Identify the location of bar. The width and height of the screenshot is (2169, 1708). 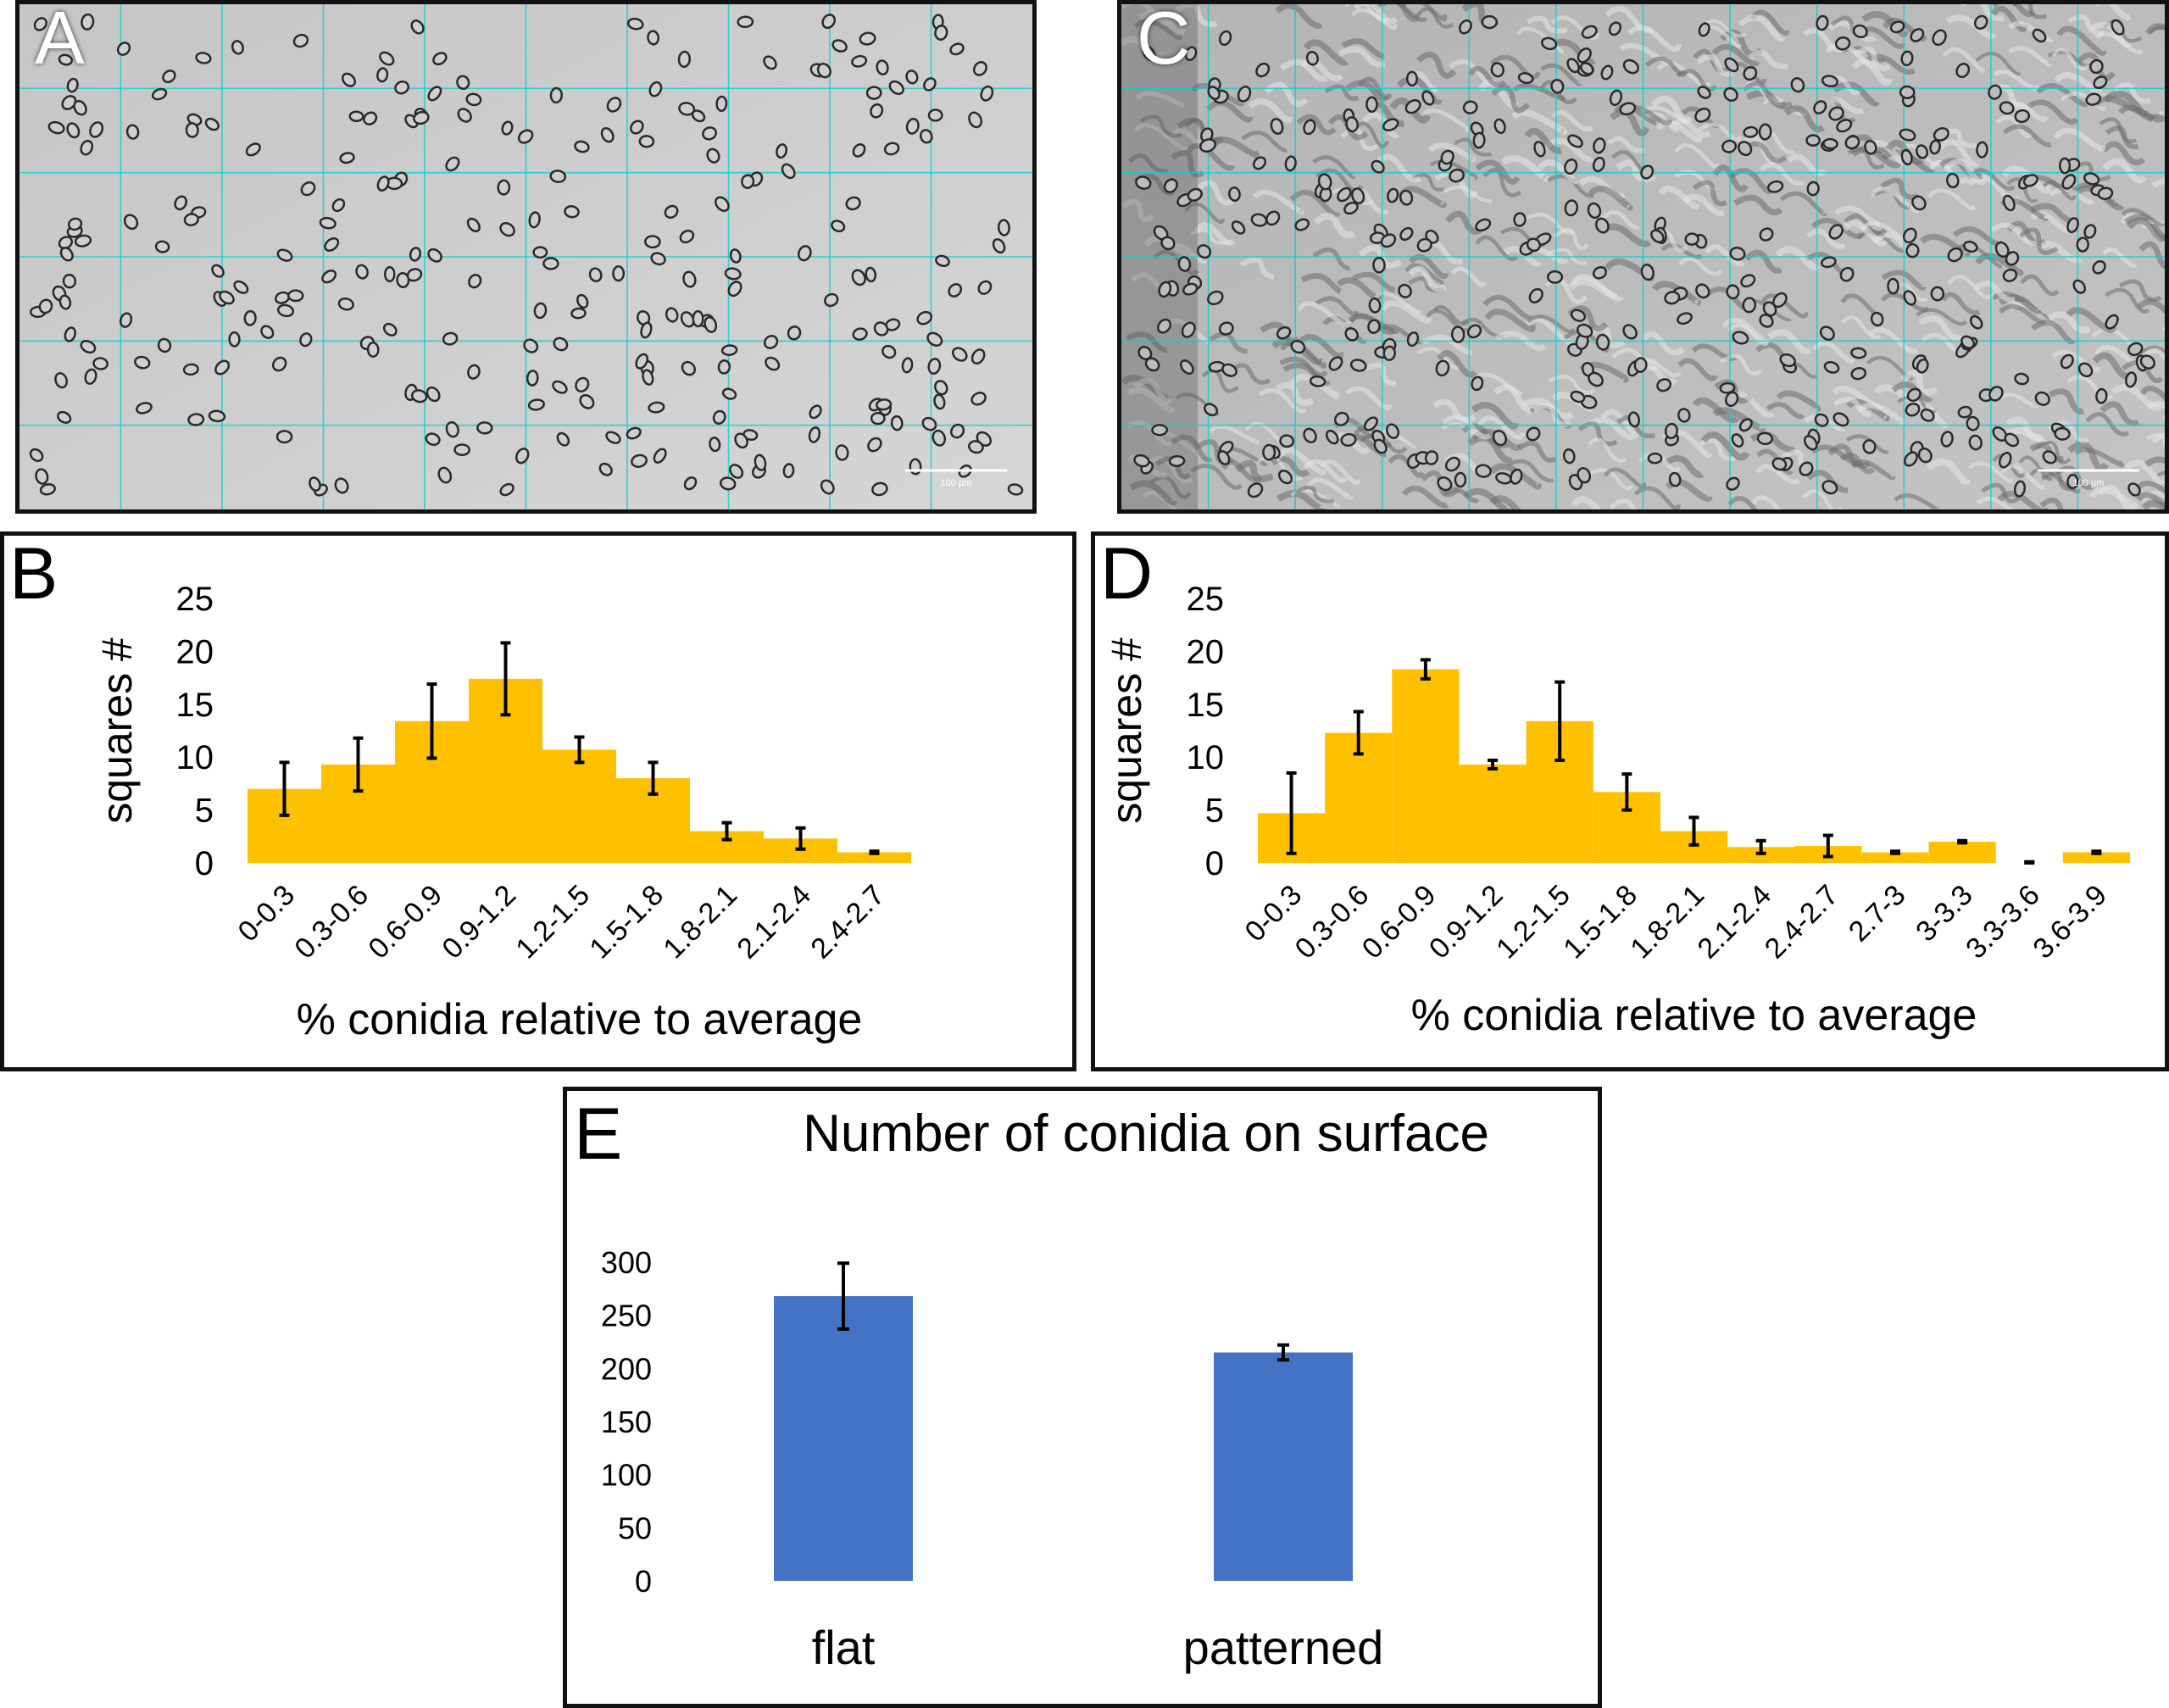
(1284, 1466).